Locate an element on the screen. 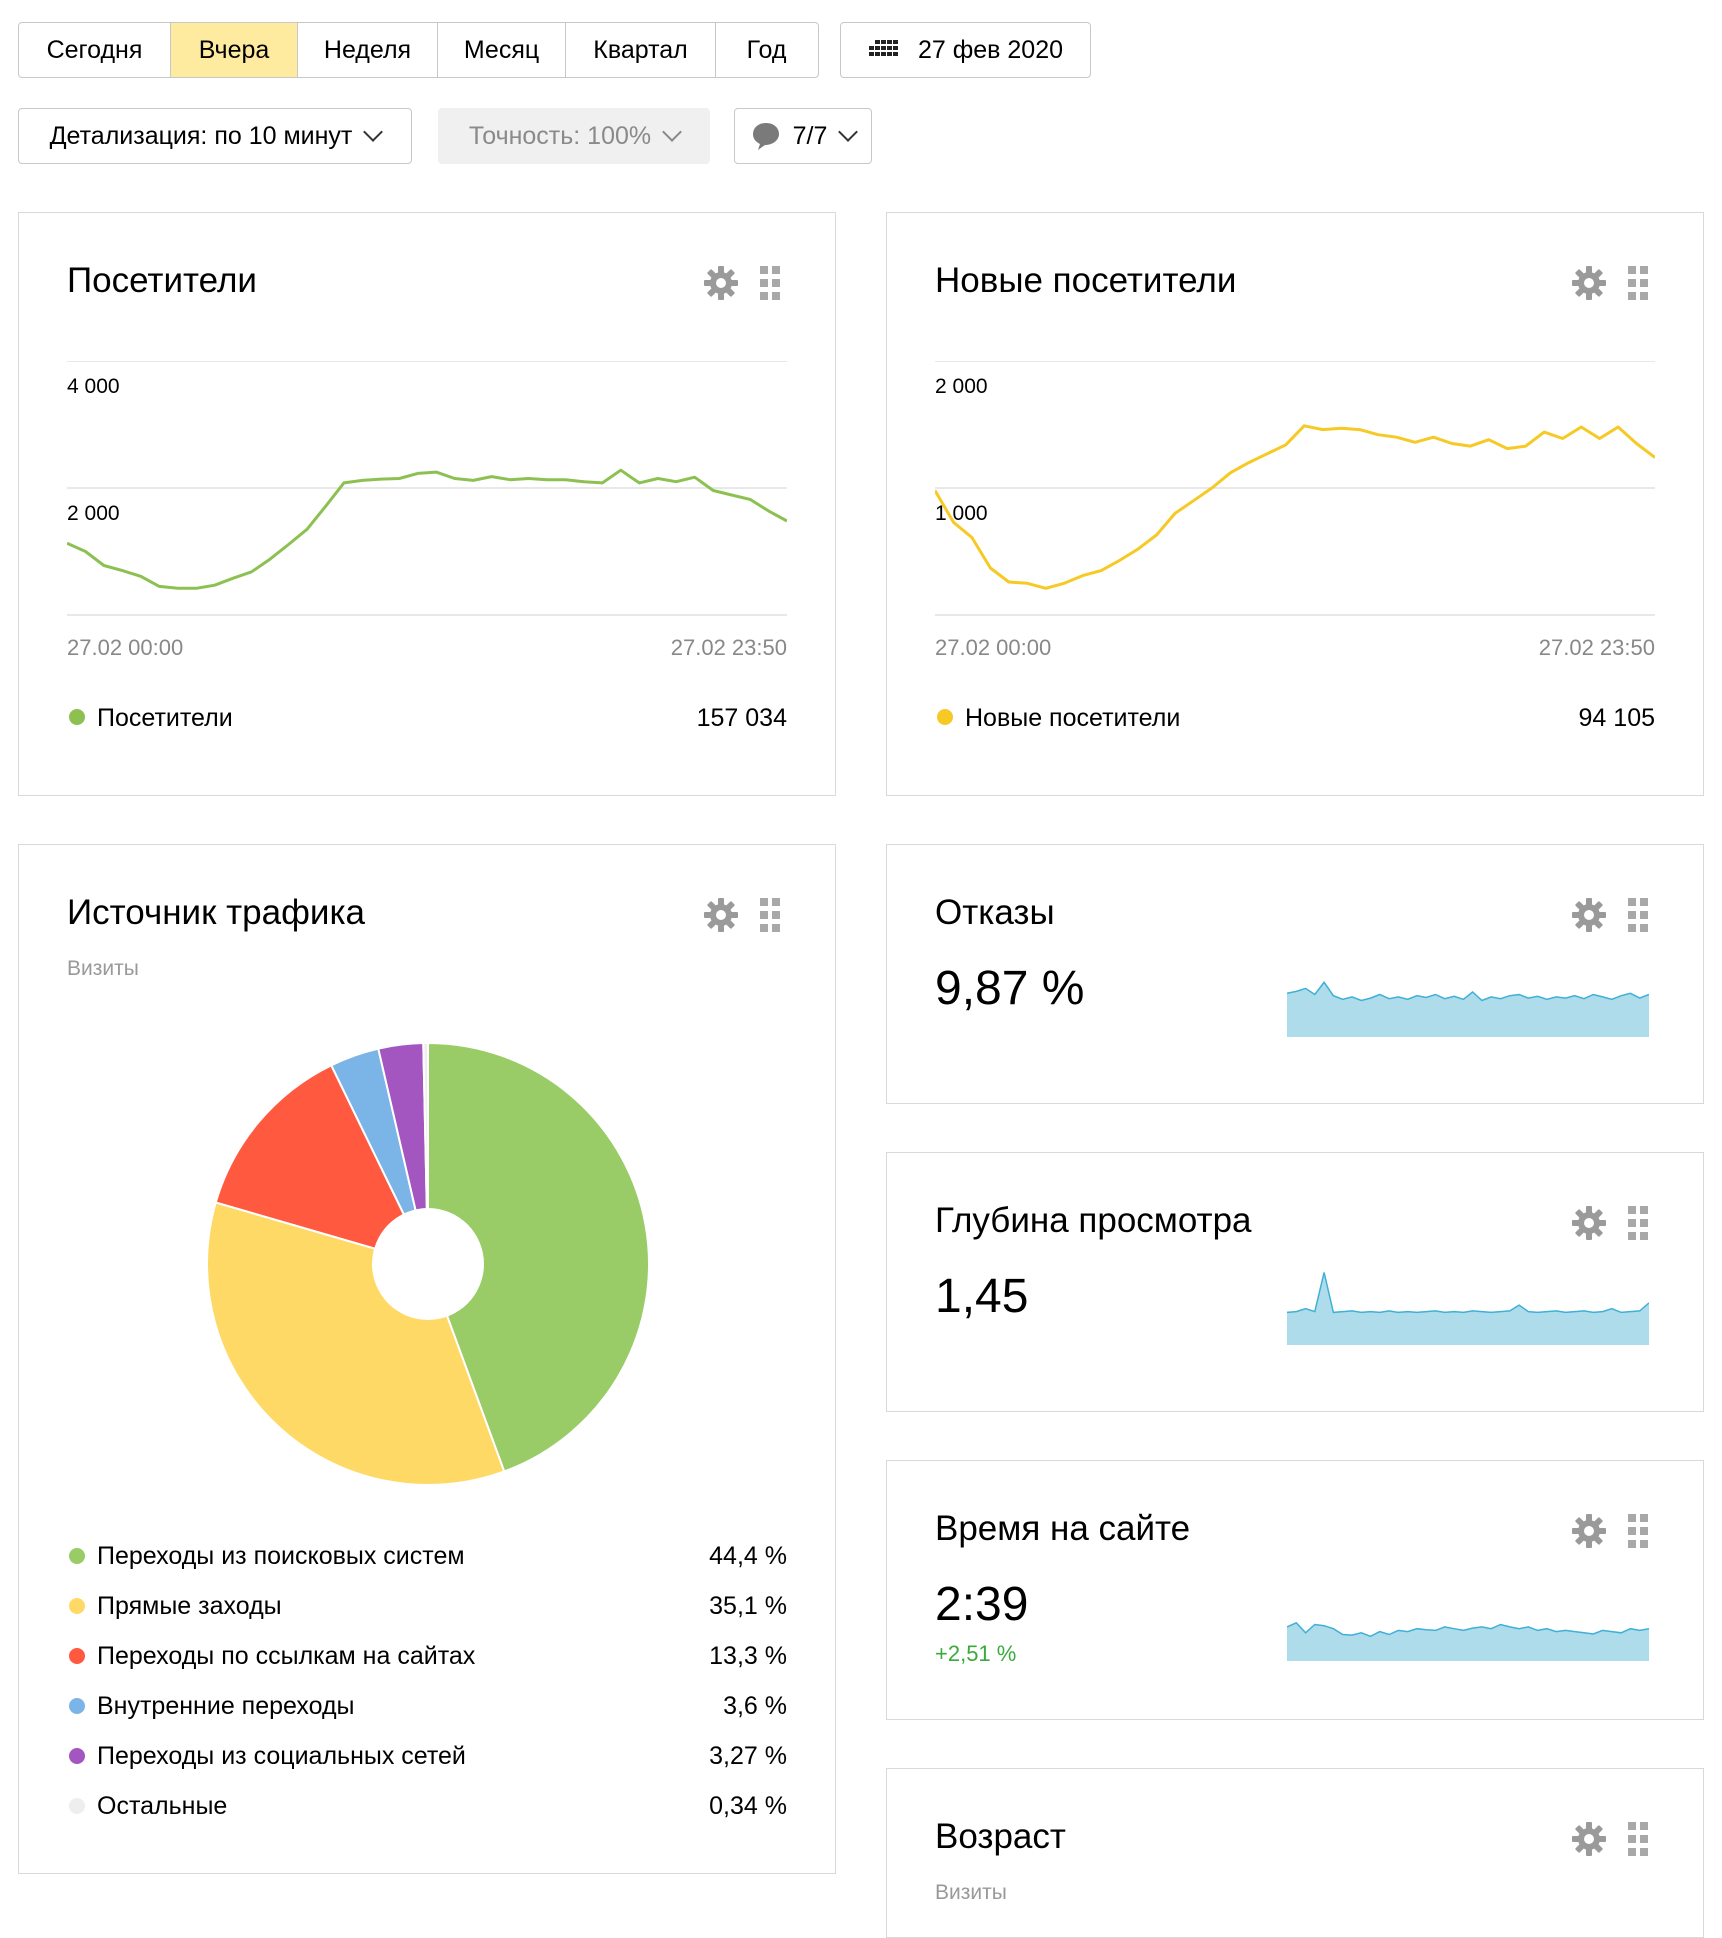 Image resolution: width=1722 pixels, height=1938 pixels. visitors-series-line is located at coordinates (427, 529).